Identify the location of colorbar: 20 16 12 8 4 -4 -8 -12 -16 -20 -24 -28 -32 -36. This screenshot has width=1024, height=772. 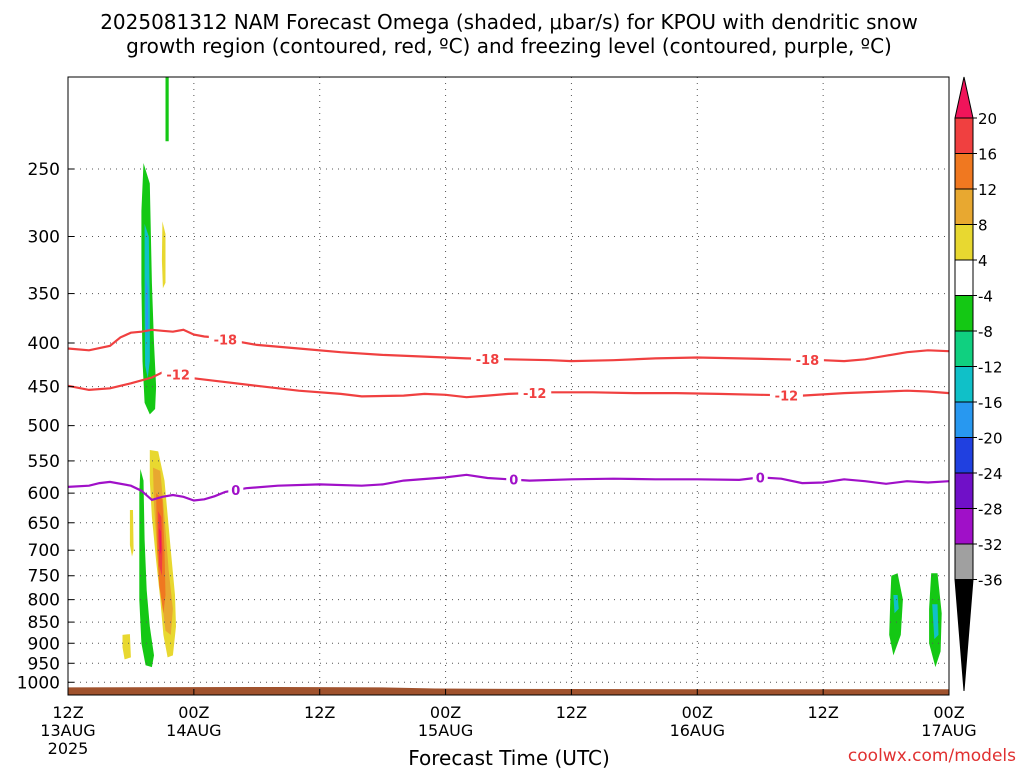
(978, 384).